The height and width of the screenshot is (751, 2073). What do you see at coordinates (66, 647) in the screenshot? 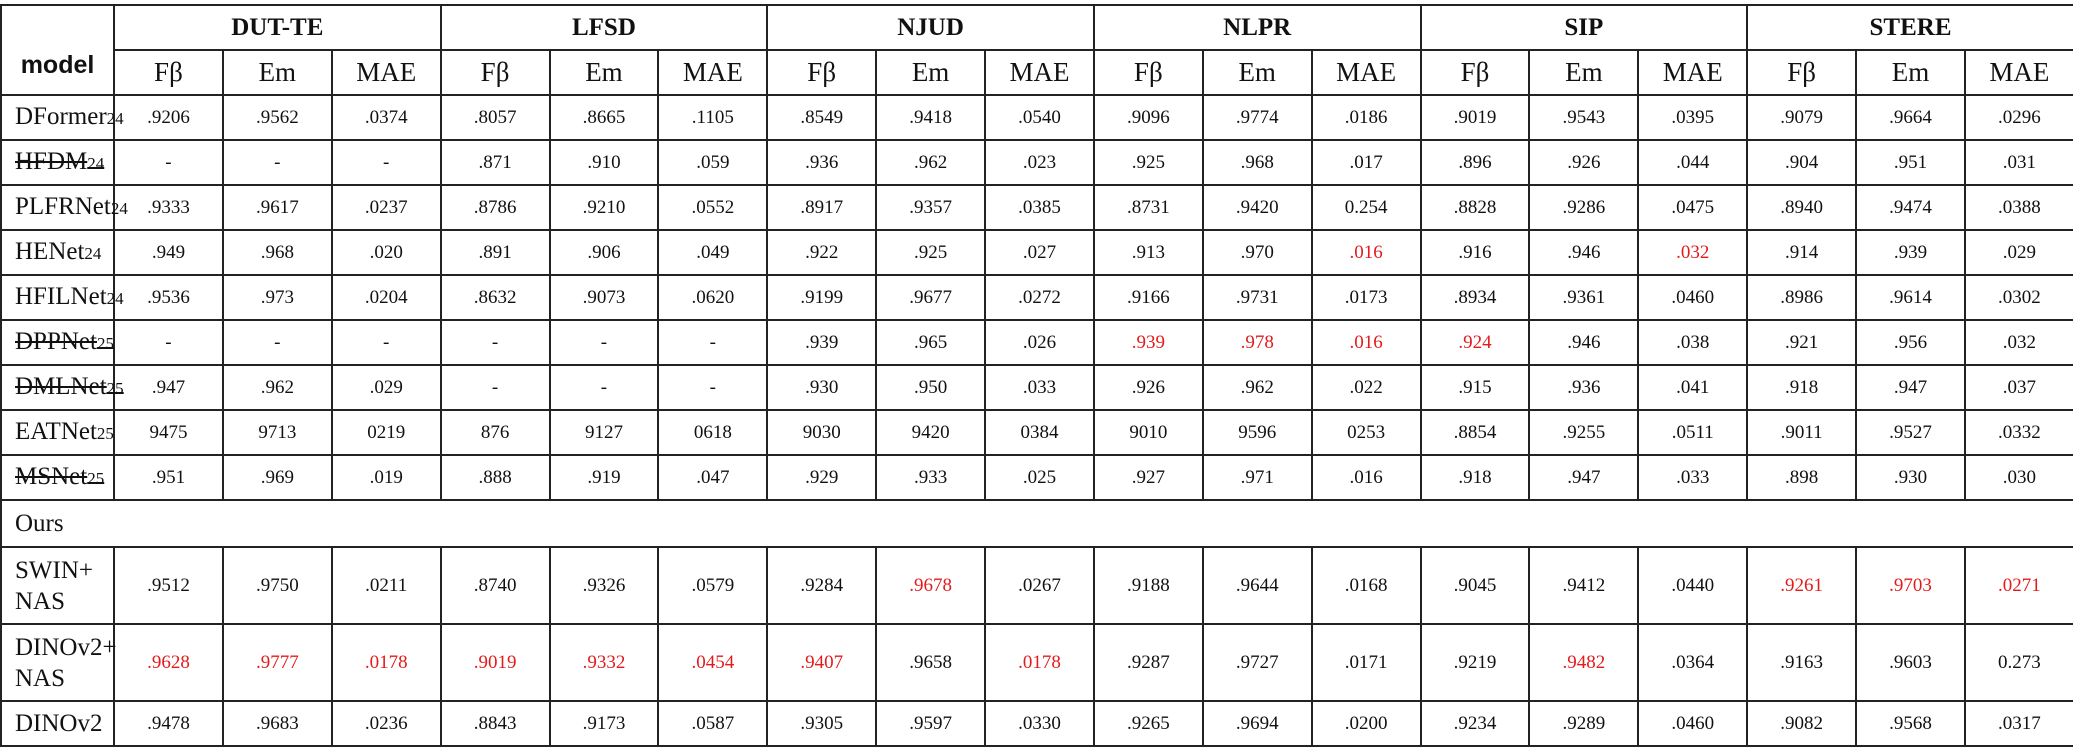
I see `model-name-line1: DINOv2+` at bounding box center [66, 647].